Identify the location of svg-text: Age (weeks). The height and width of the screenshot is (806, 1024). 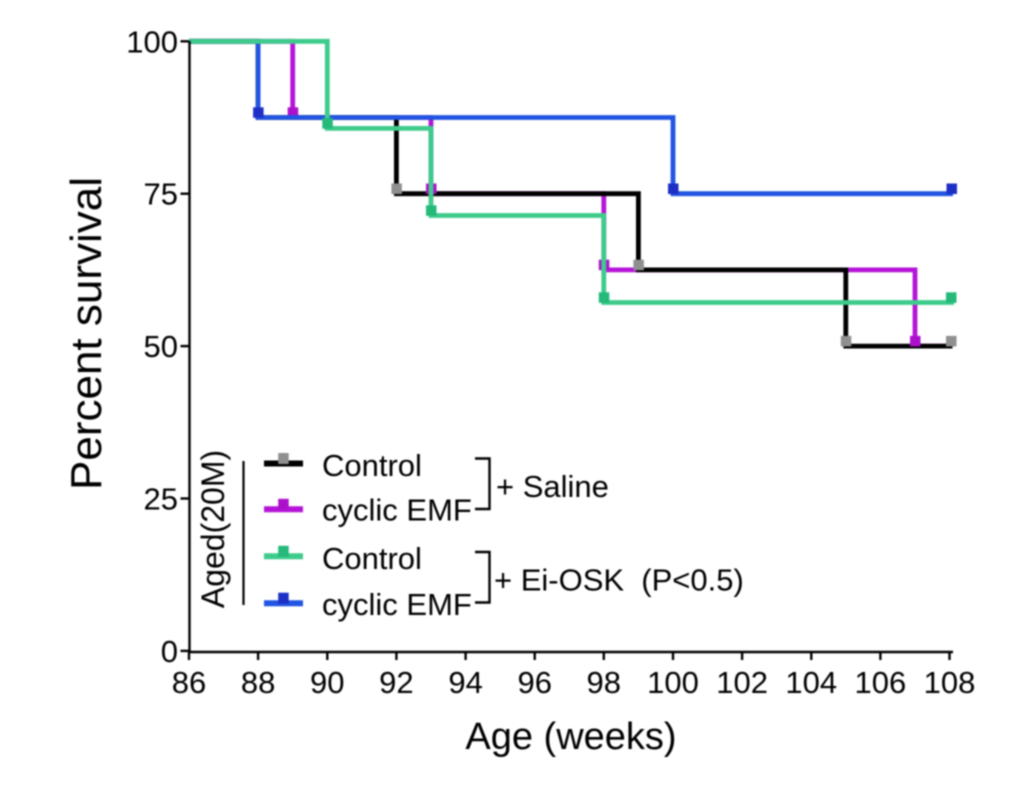
(570, 737).